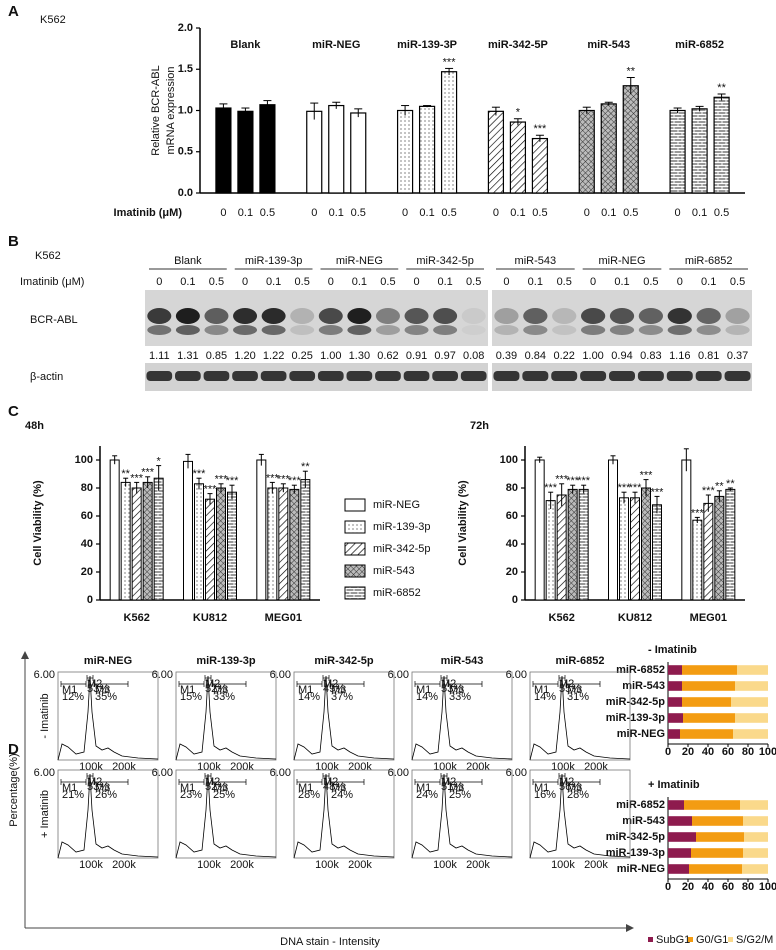 This screenshot has height=950, width=776. Describe the element at coordinates (688, 887) in the screenshot. I see `x-tick-label: 20` at that location.